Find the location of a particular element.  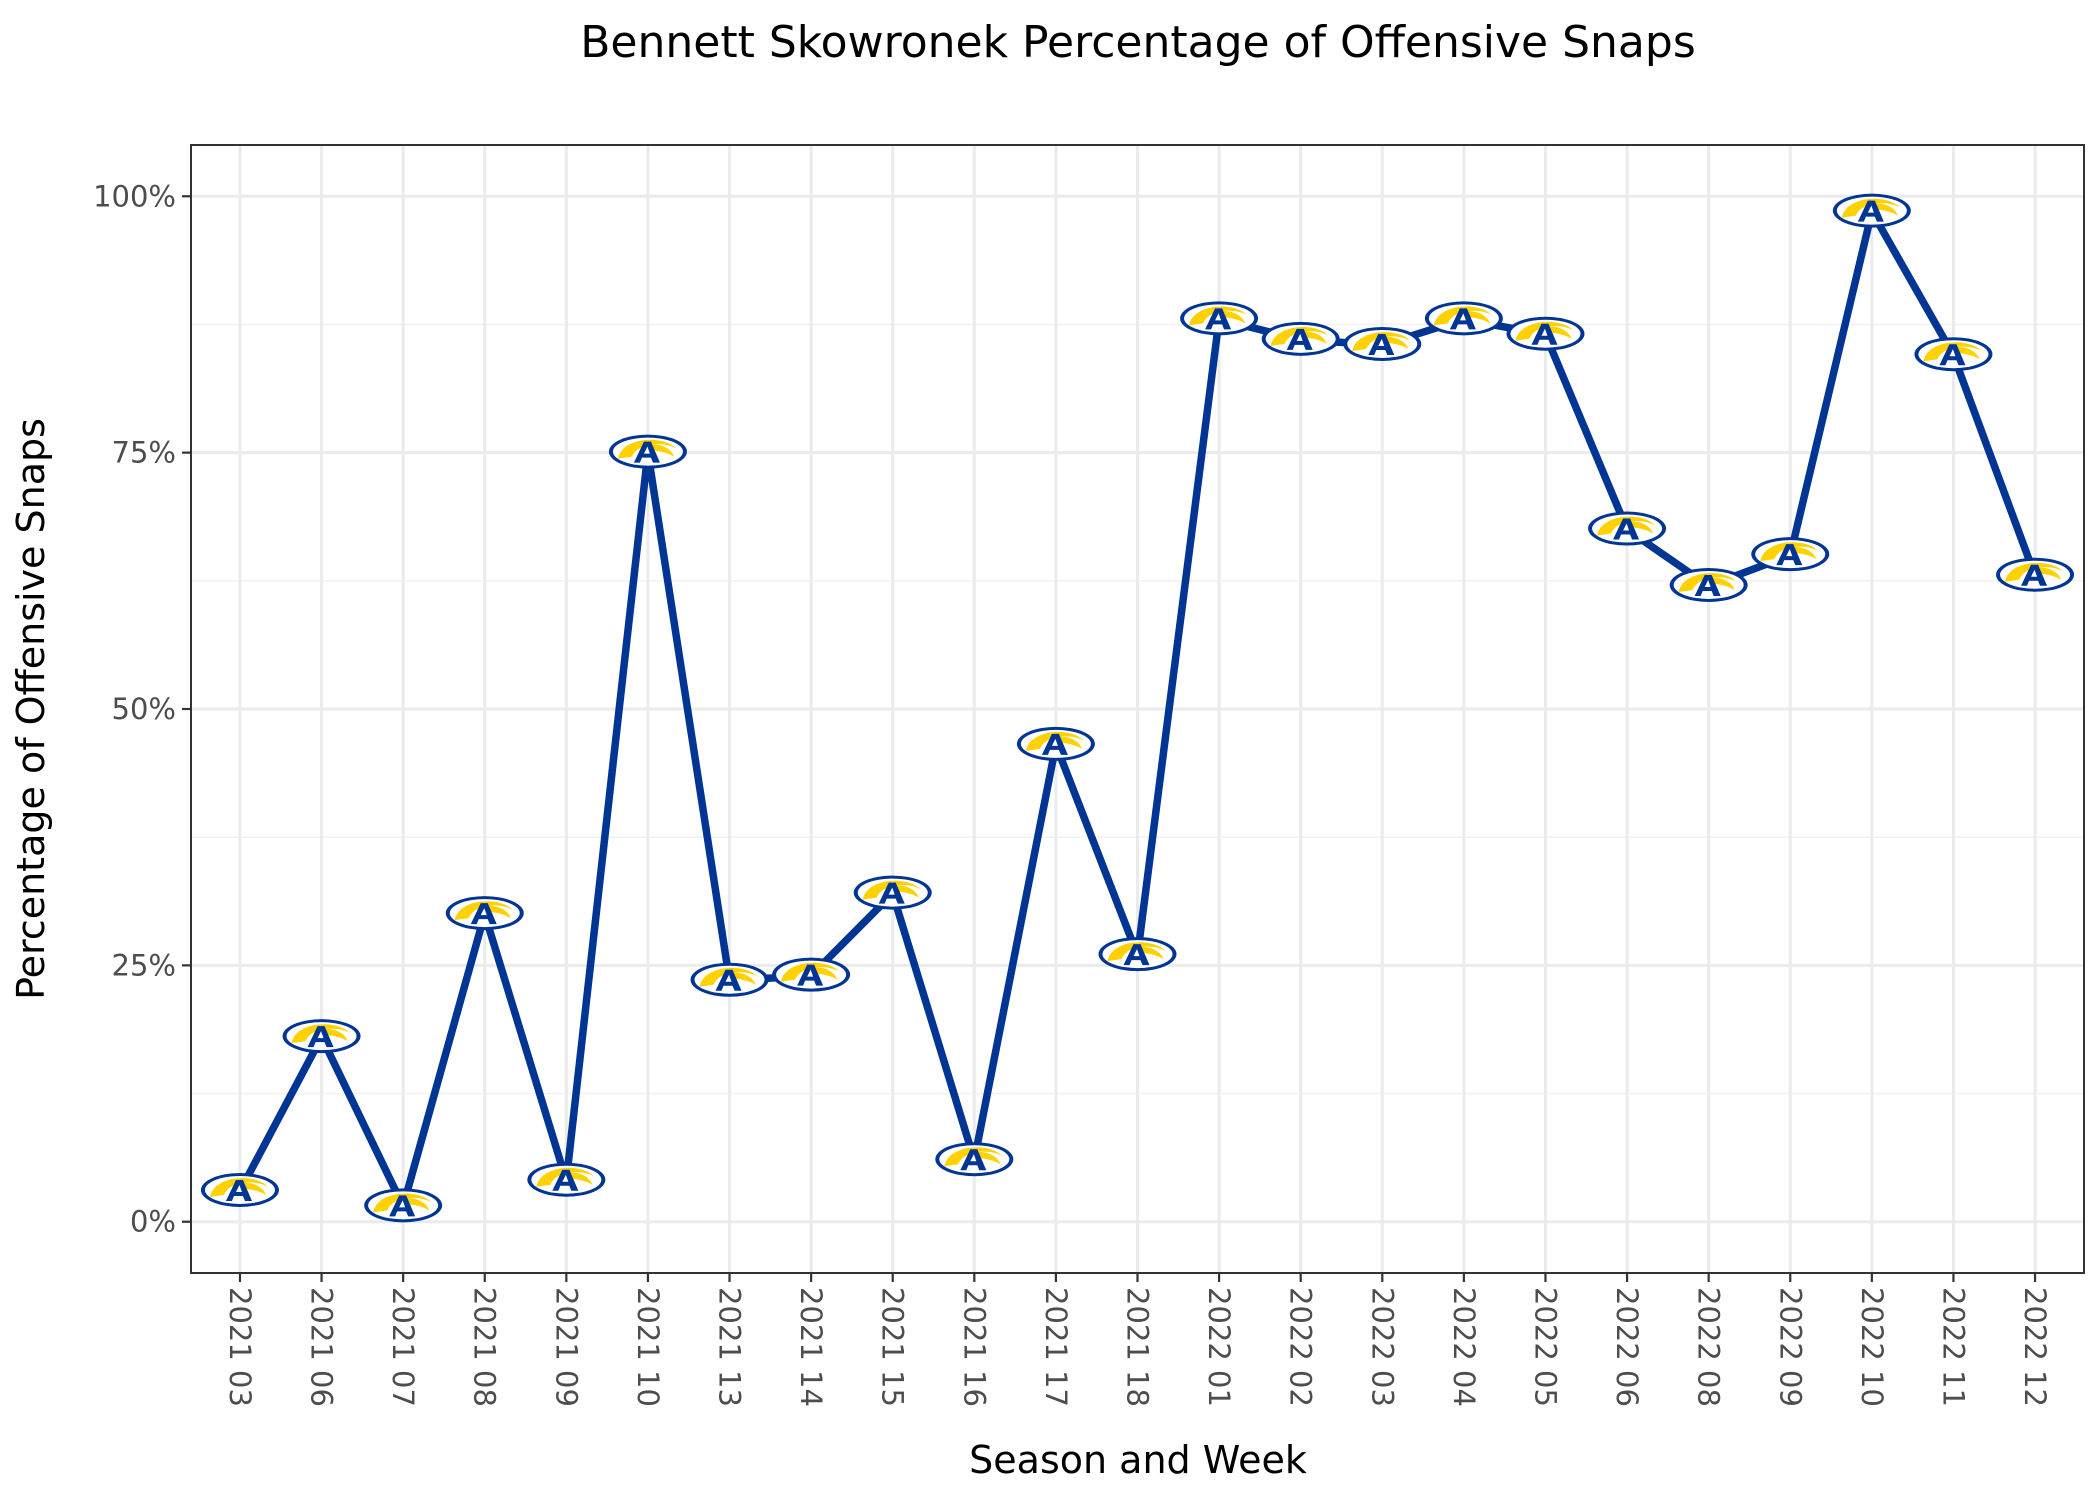

x-tick-label: 2021 08 is located at coordinates (485, 1347).